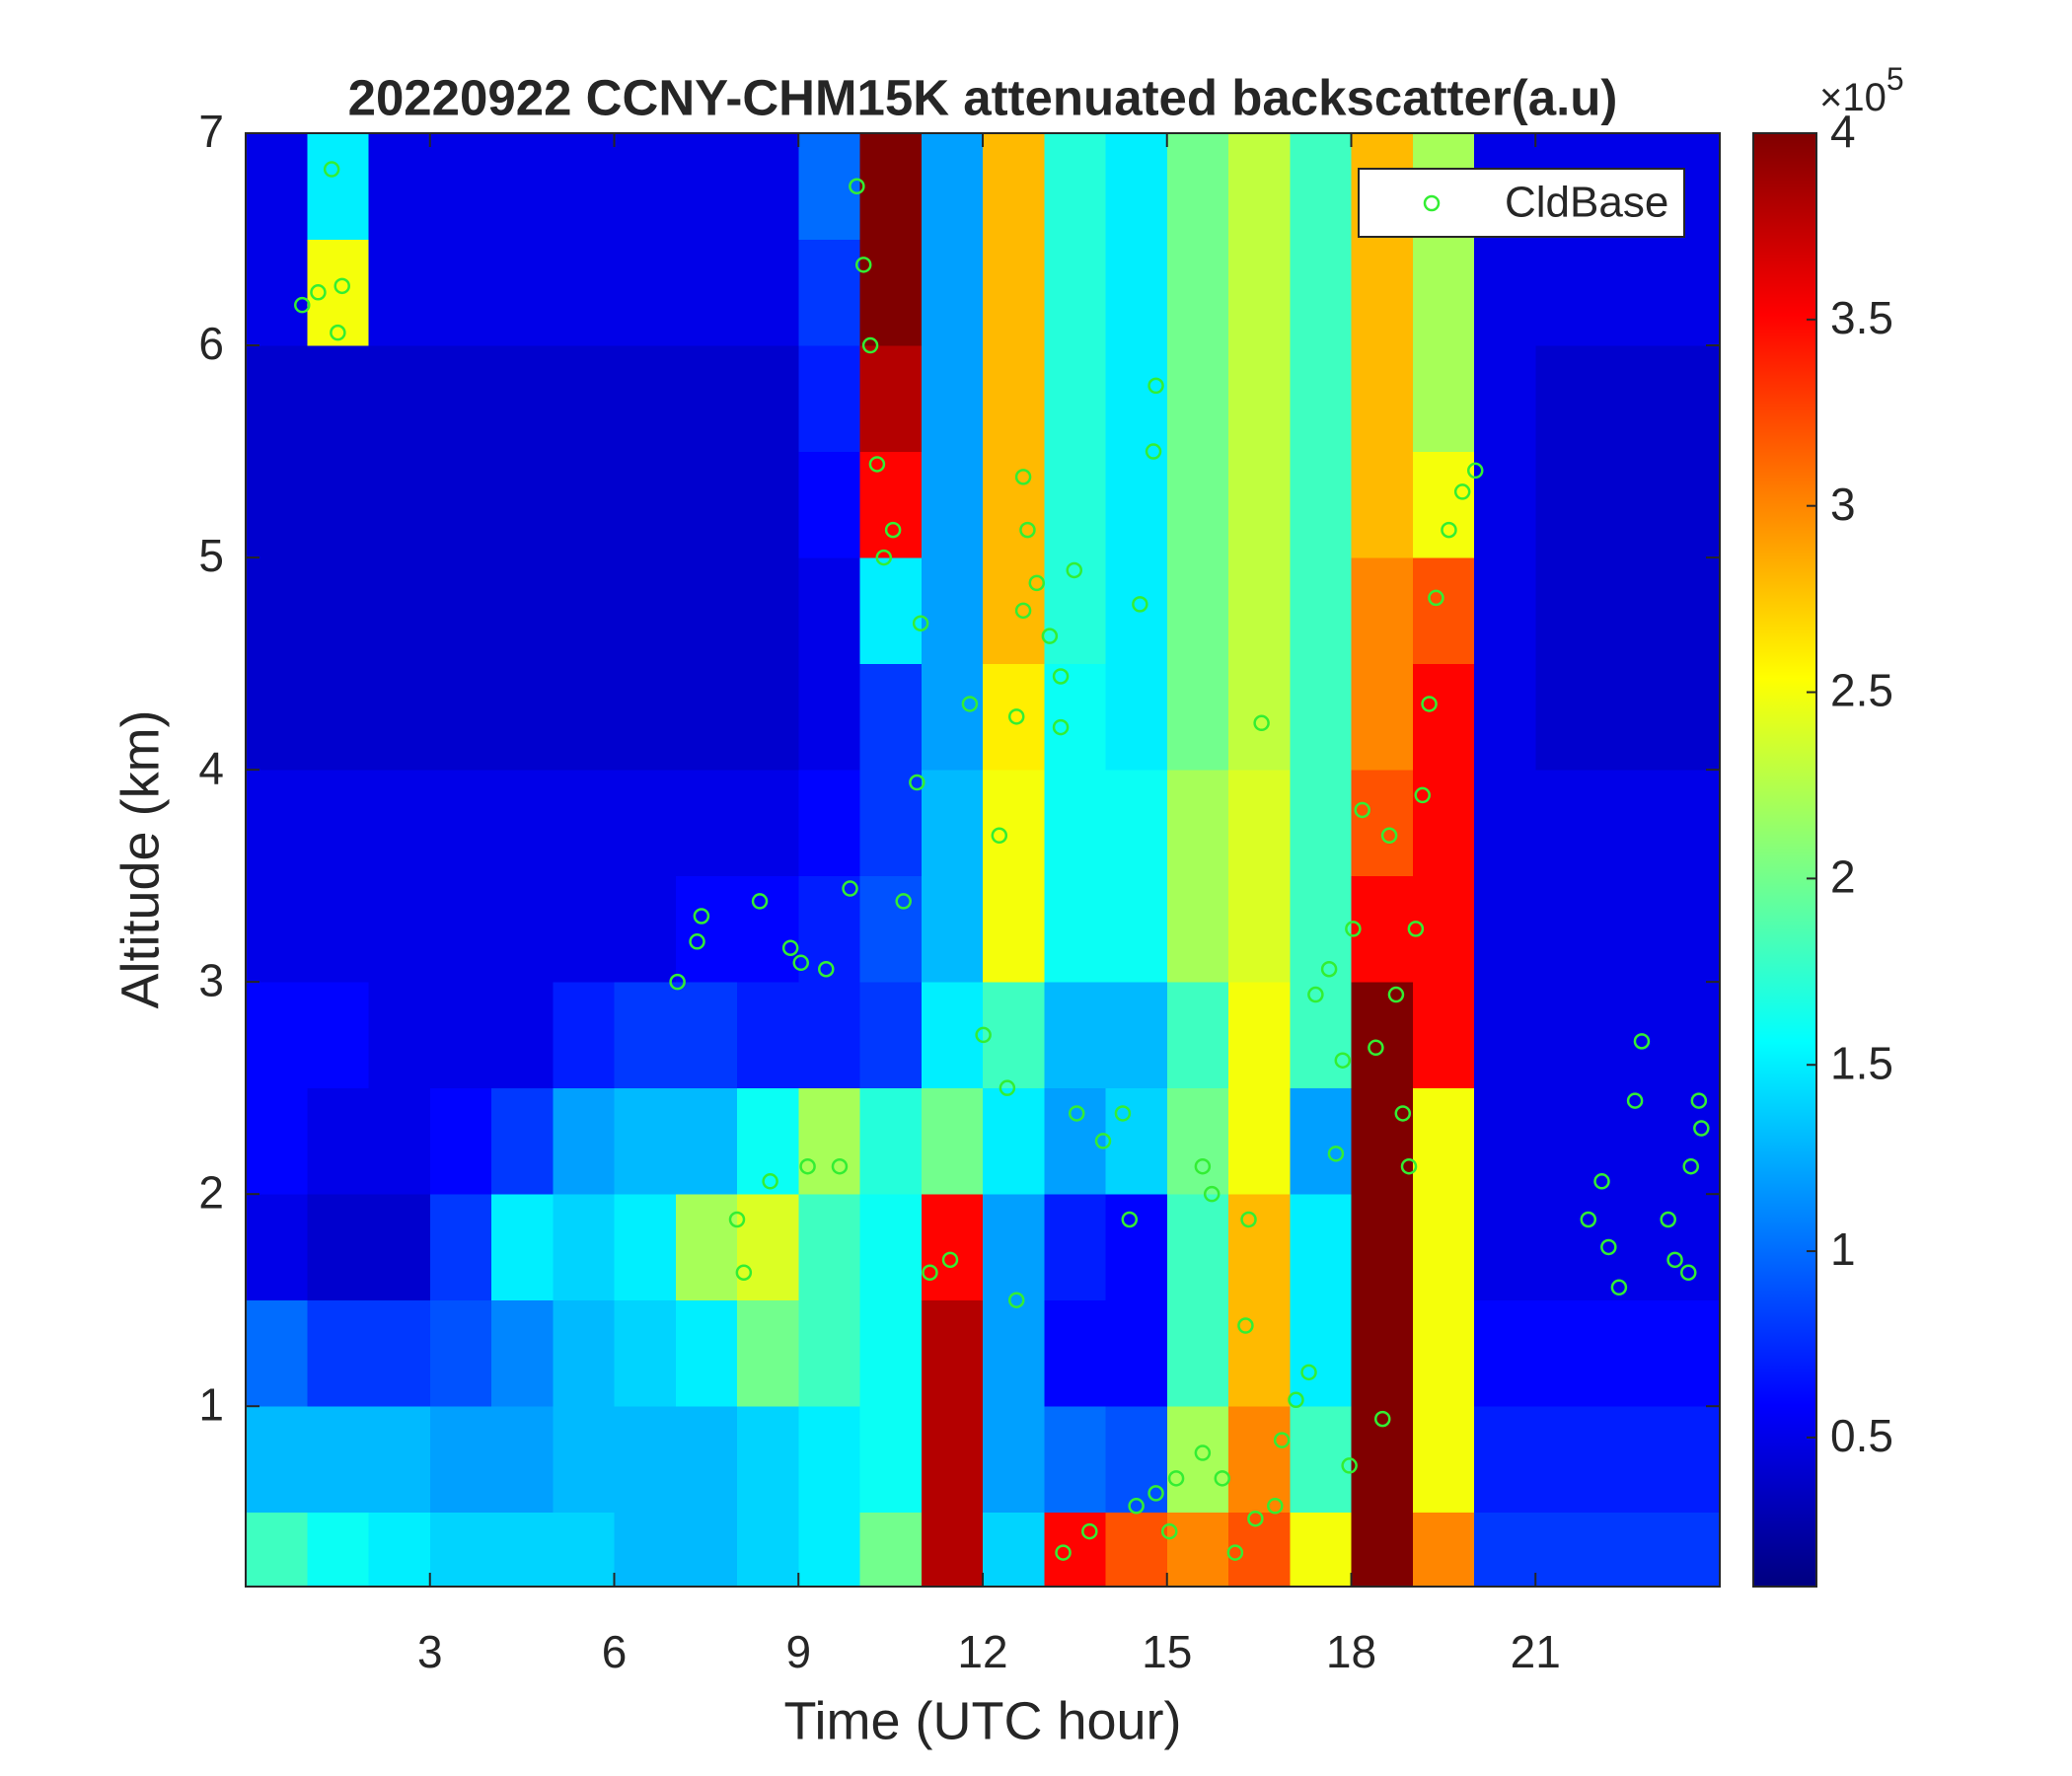 This screenshot has height=1776, width=2072. What do you see at coordinates (982, 1721) in the screenshot?
I see `x-axis-label: Time (UTC hour)` at bounding box center [982, 1721].